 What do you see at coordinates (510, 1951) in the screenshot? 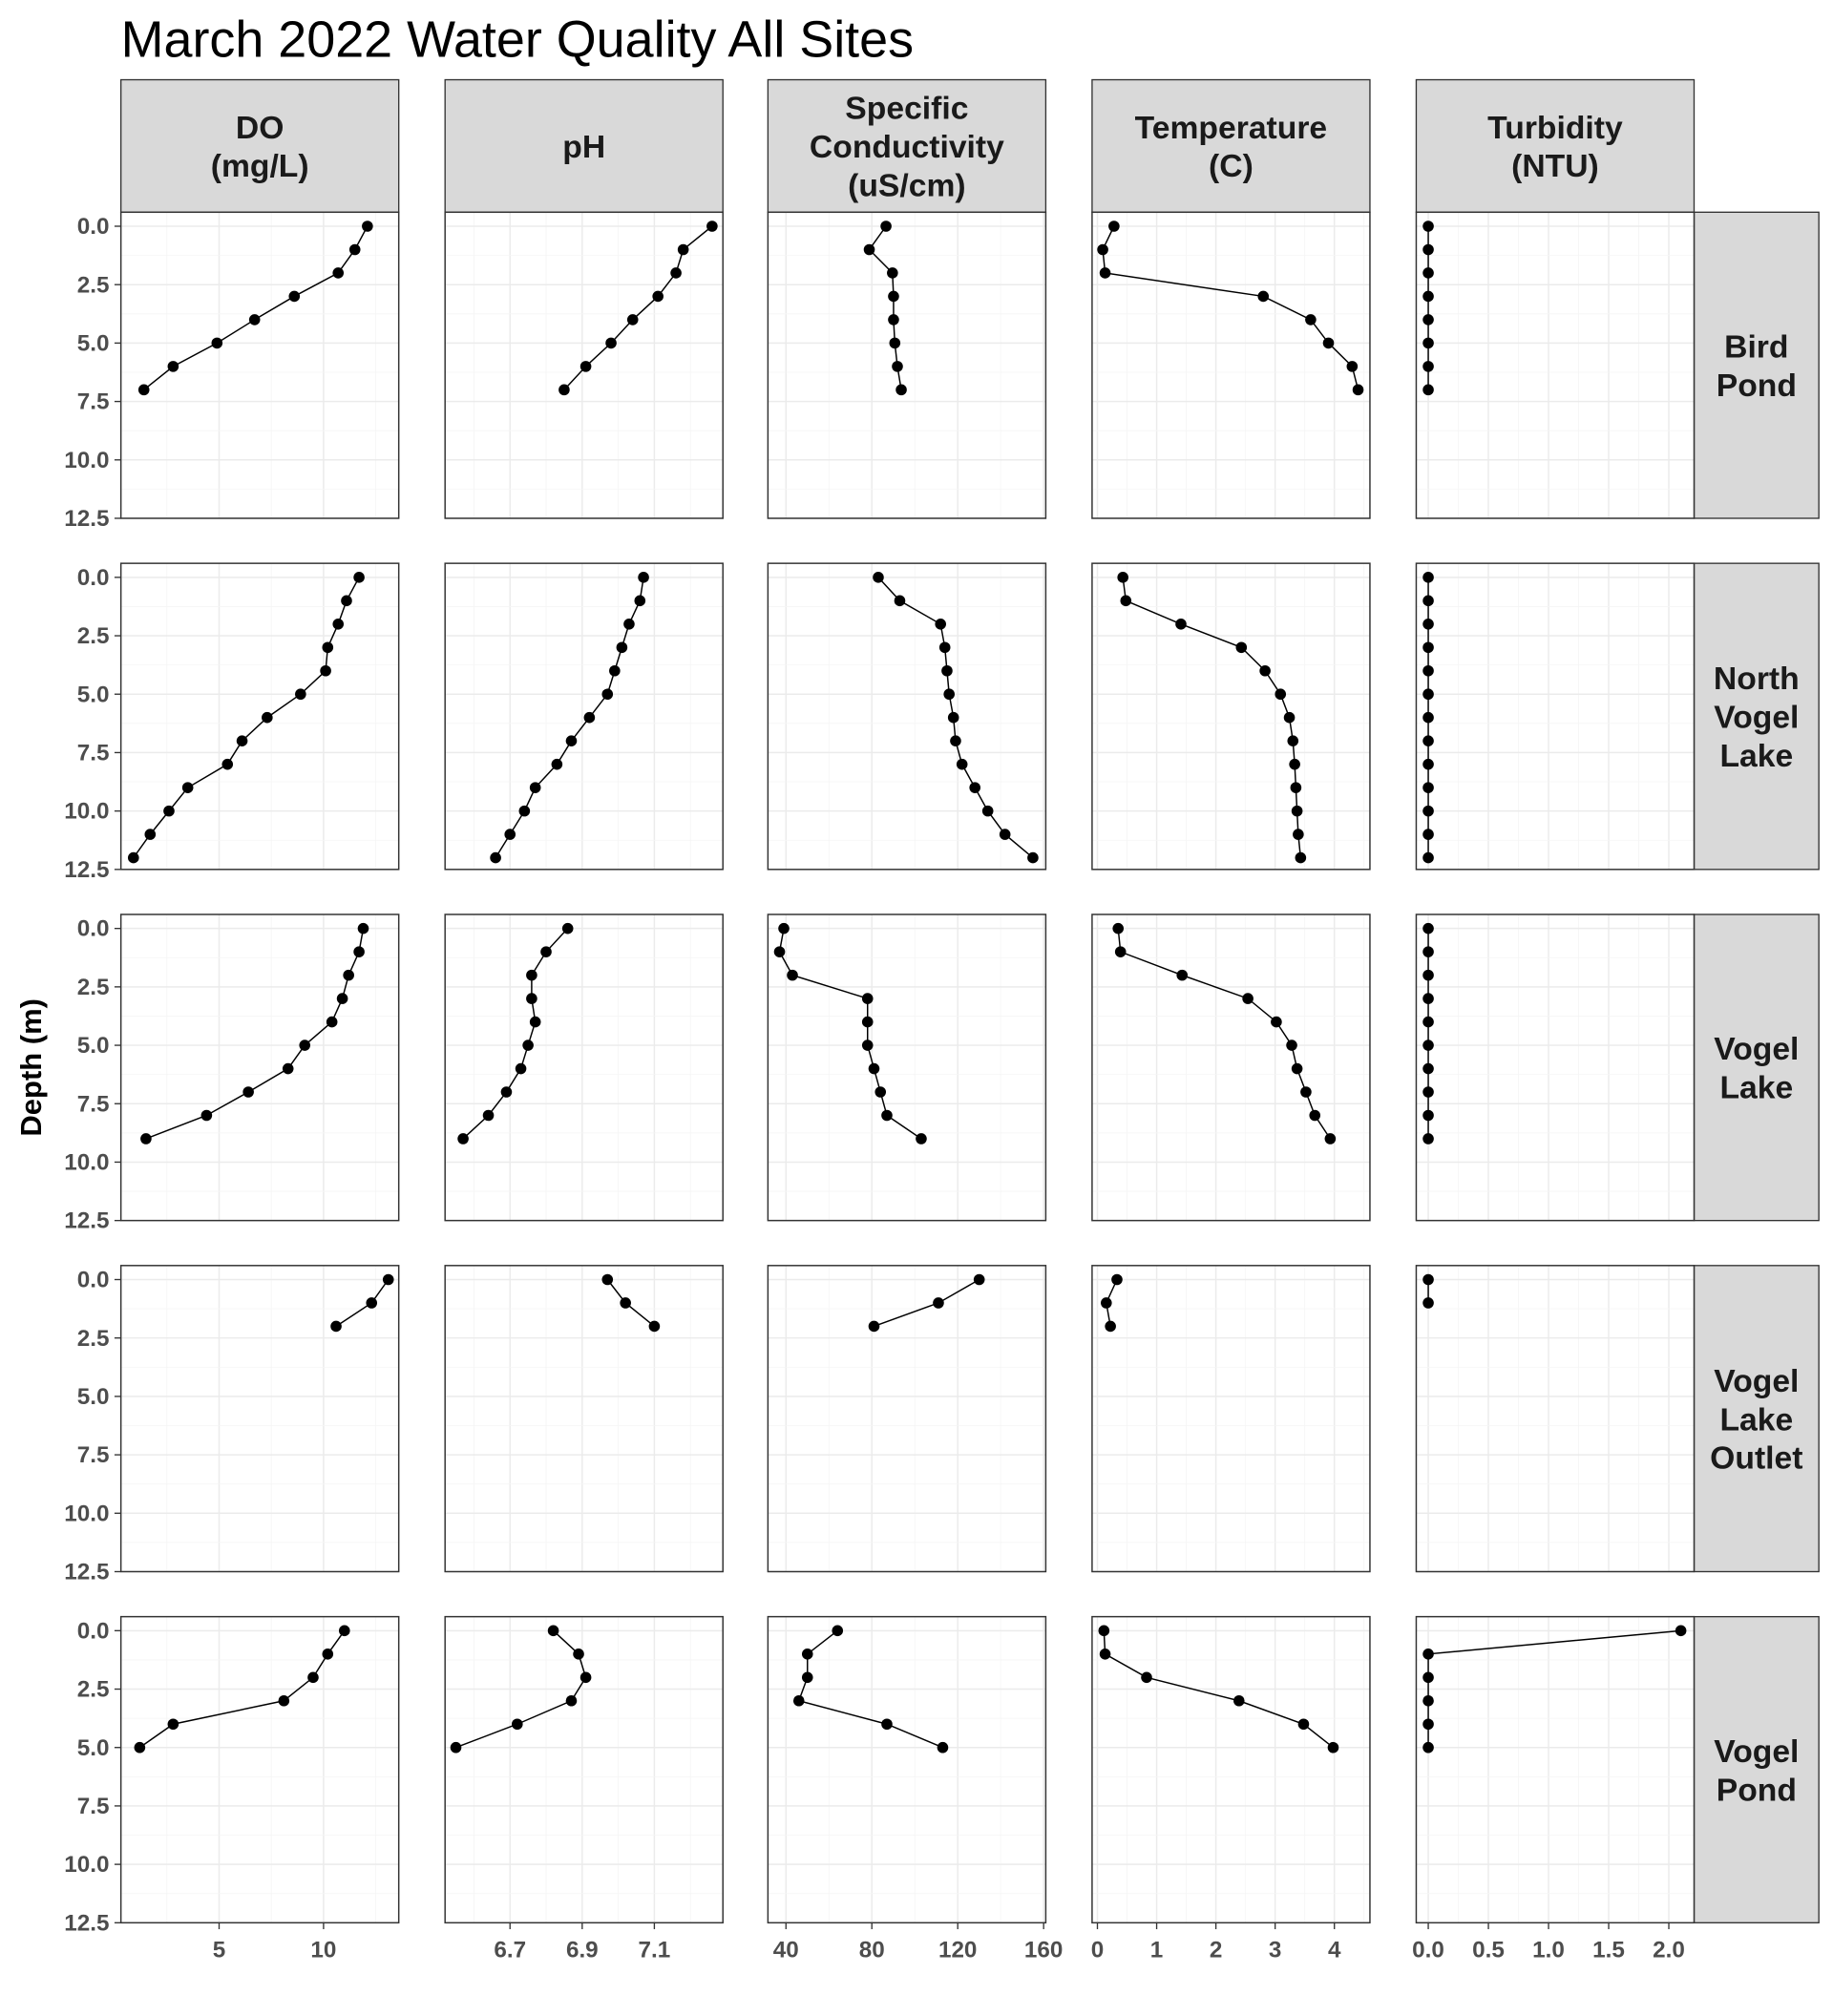
I see `x-tick-label: 6.7` at bounding box center [510, 1951].